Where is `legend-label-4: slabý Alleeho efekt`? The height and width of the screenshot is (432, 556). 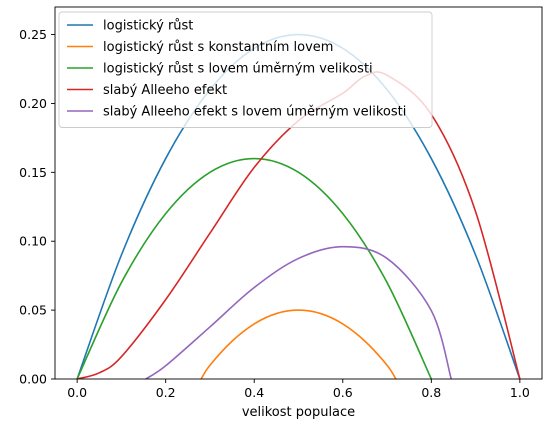
legend-label-4: slabý Alleeho efekt is located at coordinates (165, 90).